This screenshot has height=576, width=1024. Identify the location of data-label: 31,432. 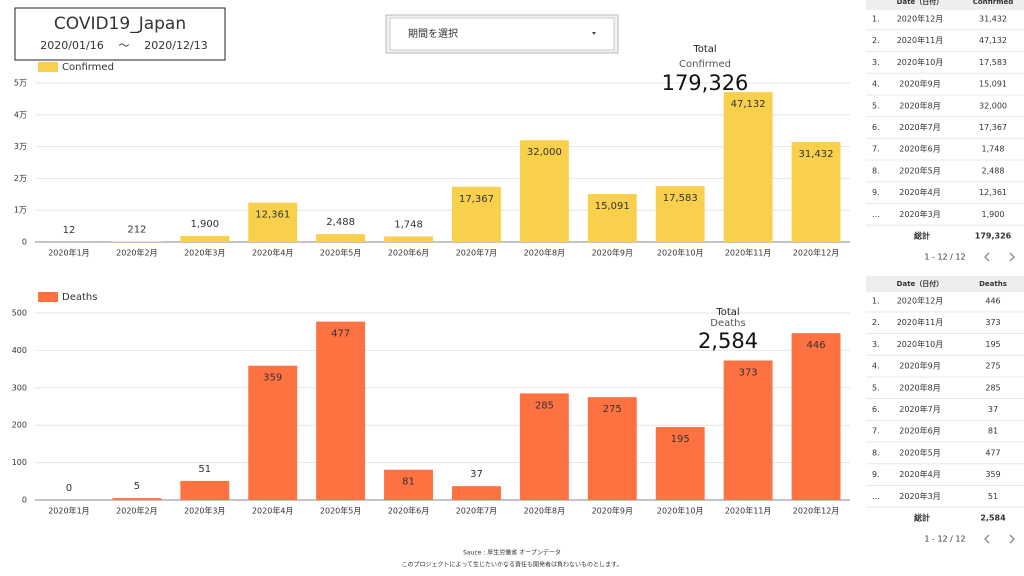
(816, 154).